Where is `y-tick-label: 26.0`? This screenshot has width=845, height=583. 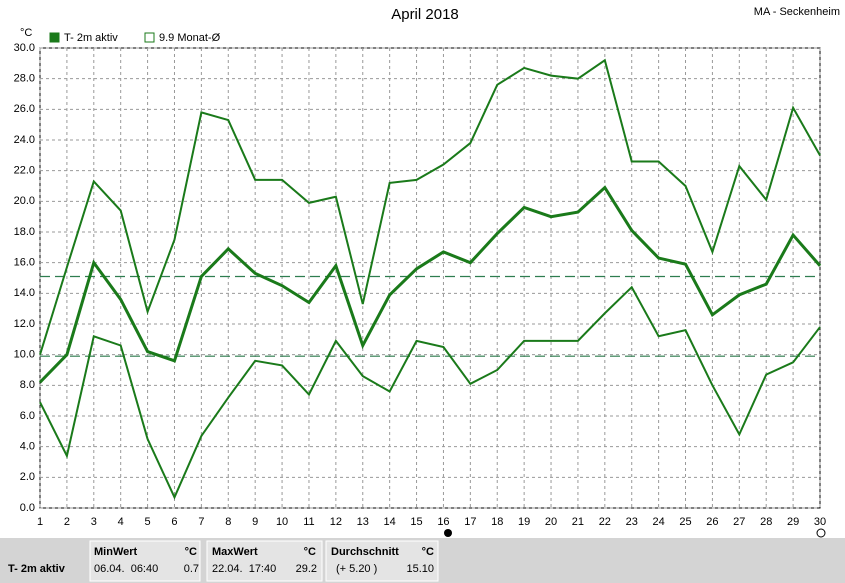 y-tick-label: 26.0 is located at coordinates (24, 109).